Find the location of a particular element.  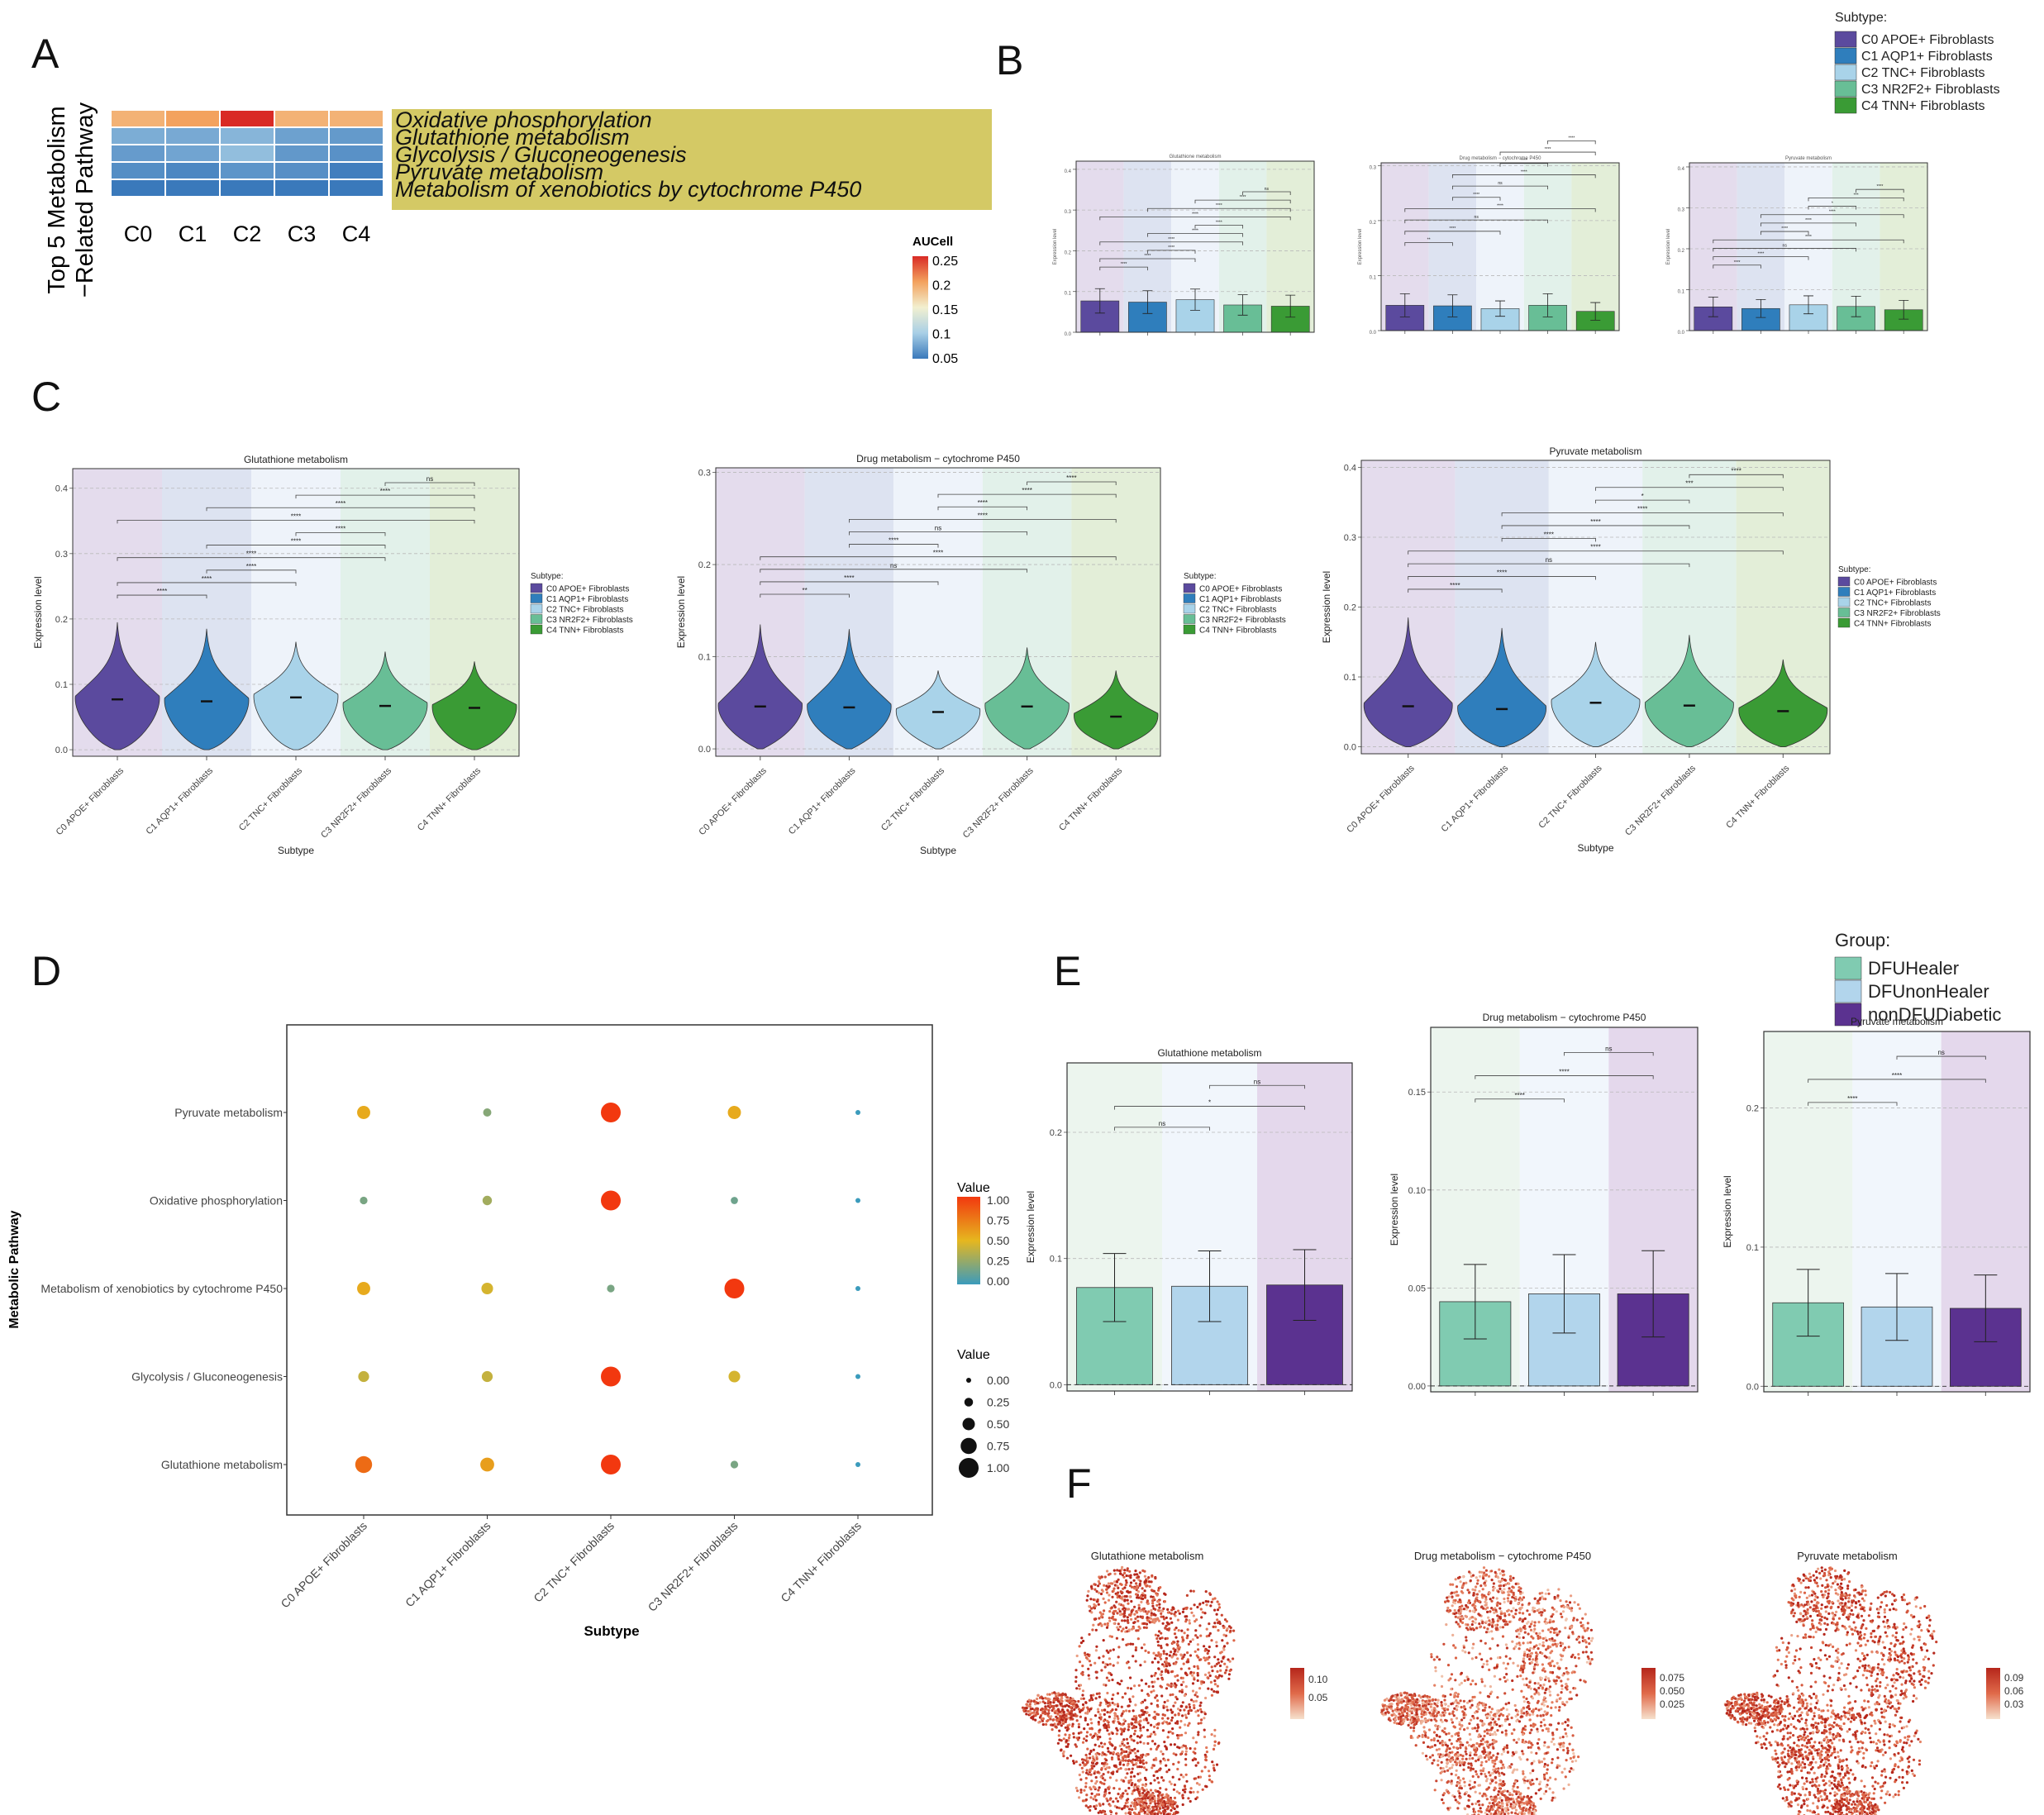

bar-b3-significance-label: **** is located at coordinates (1738, 262).